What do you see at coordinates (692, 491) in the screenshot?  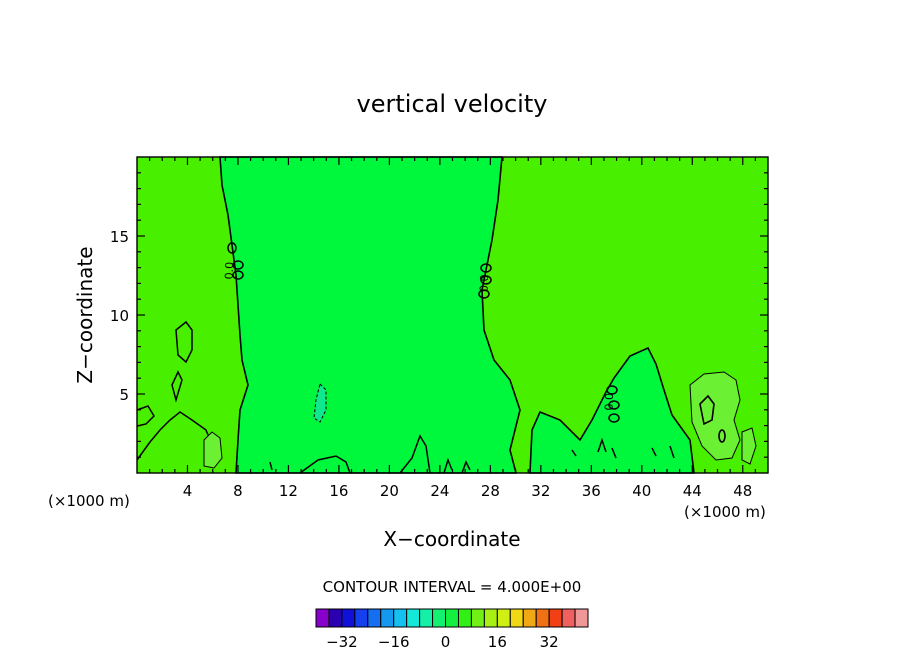 I see `x-tick-label: 44` at bounding box center [692, 491].